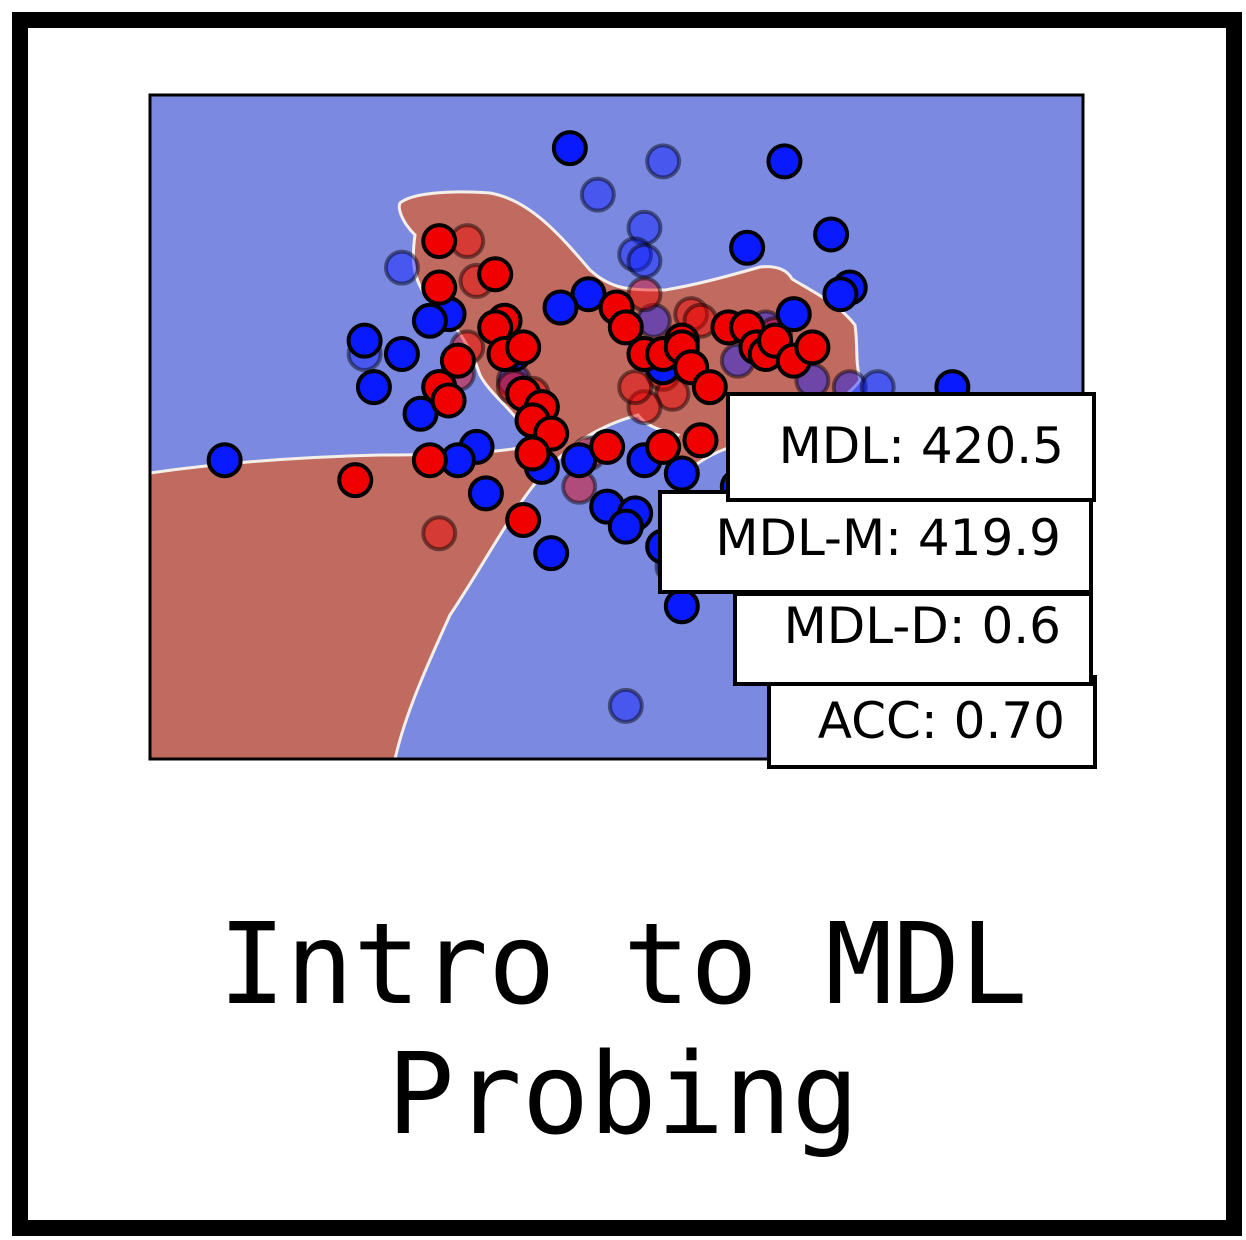 The height and width of the screenshot is (1240, 1246). Describe the element at coordinates (921, 446) in the screenshot. I see `mdl-label: MDL: 420.5` at that location.